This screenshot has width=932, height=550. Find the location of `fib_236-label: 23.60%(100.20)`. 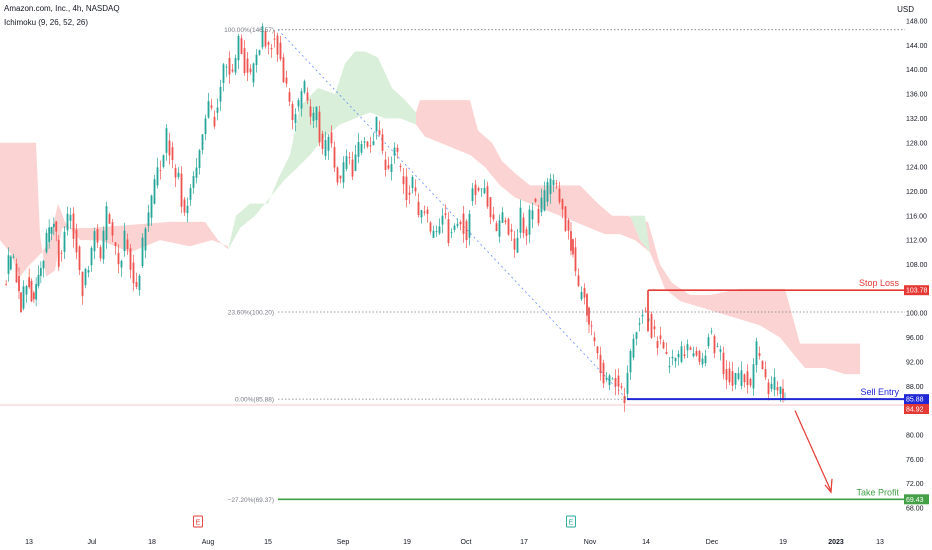

fib_236-label: 23.60%(100.20) is located at coordinates (251, 312).